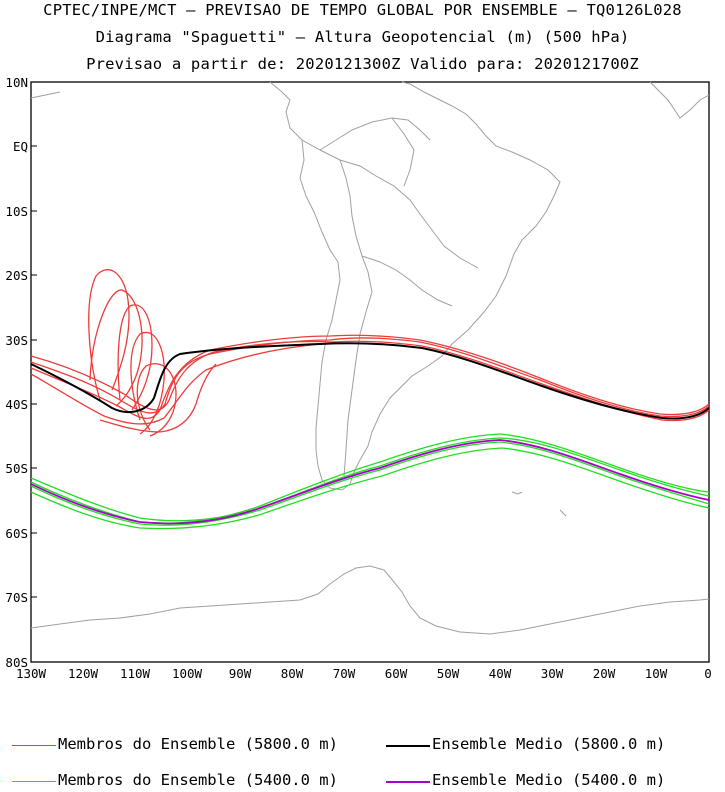 This screenshot has height=792, width=725. Describe the element at coordinates (21, 372) in the screenshot. I see `lat-axis: 10N EQ 10S 20S 30S 40S 50S 60S 70S 80S` at that location.